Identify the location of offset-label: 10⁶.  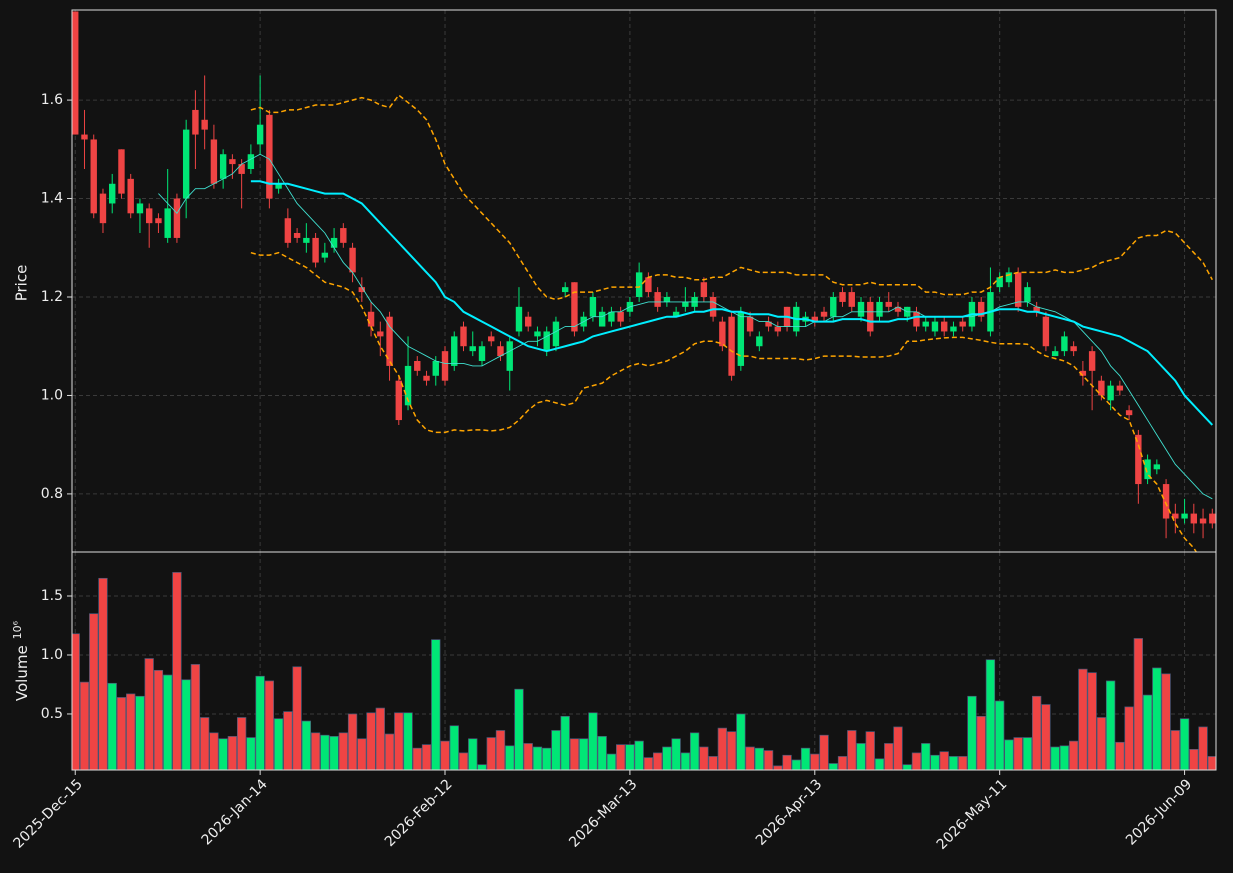
(17, 629).